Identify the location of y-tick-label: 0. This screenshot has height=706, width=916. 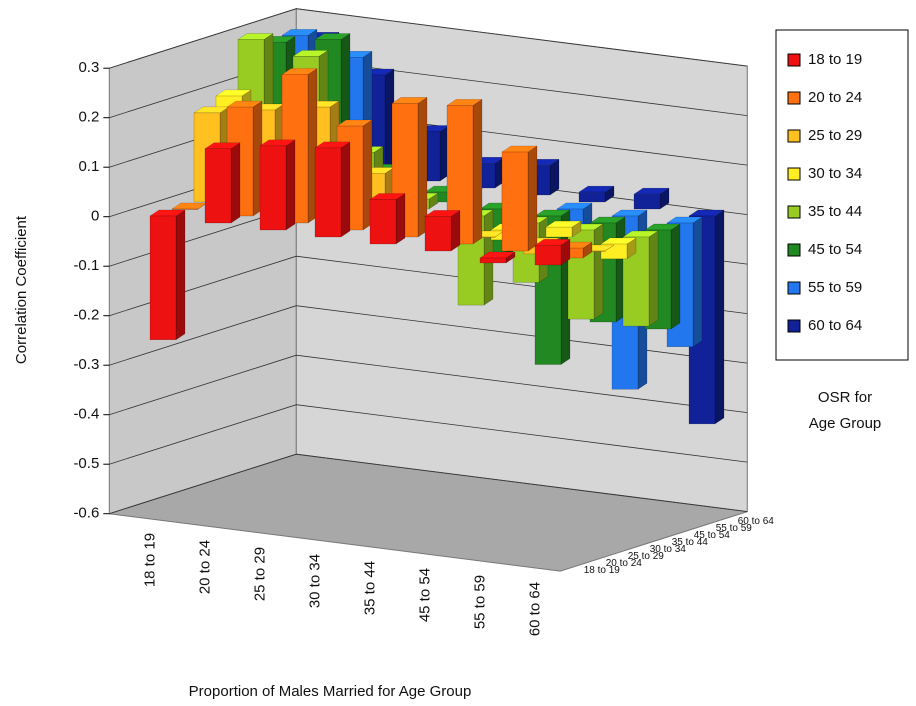
(95, 216).